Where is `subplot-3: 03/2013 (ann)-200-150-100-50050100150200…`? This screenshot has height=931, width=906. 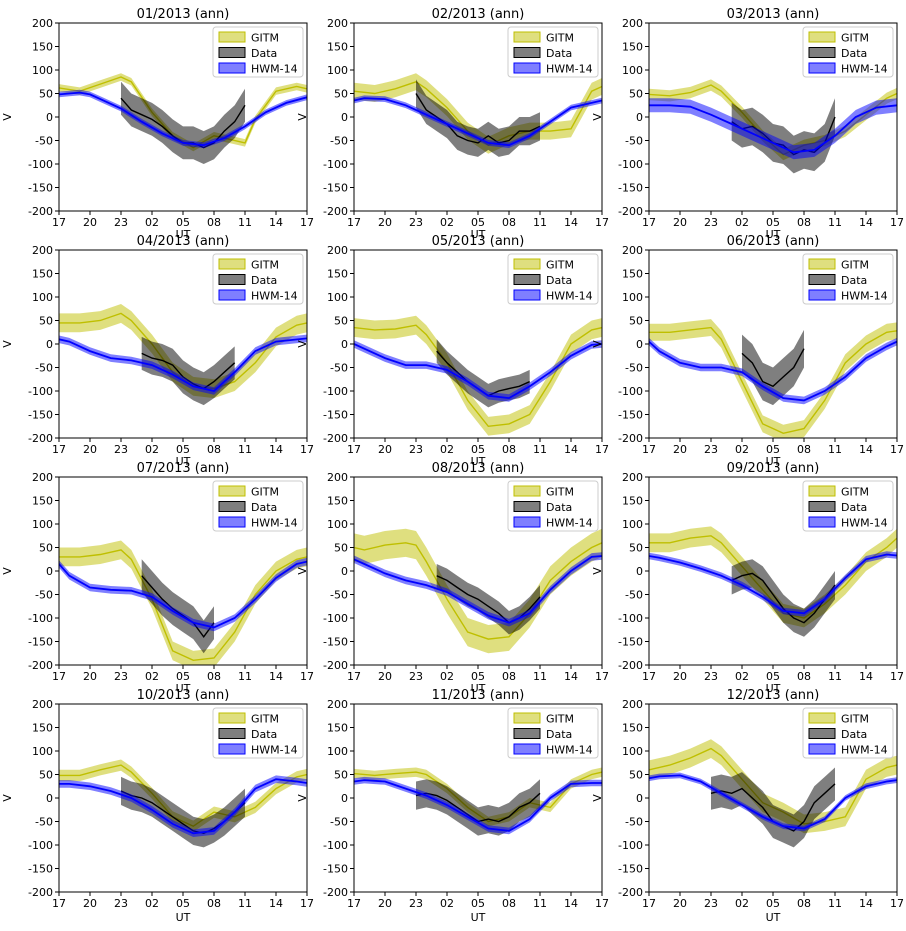 subplot-3: 03/2013 (ann)-200-150-100-50050100150200… is located at coordinates (747, 124).